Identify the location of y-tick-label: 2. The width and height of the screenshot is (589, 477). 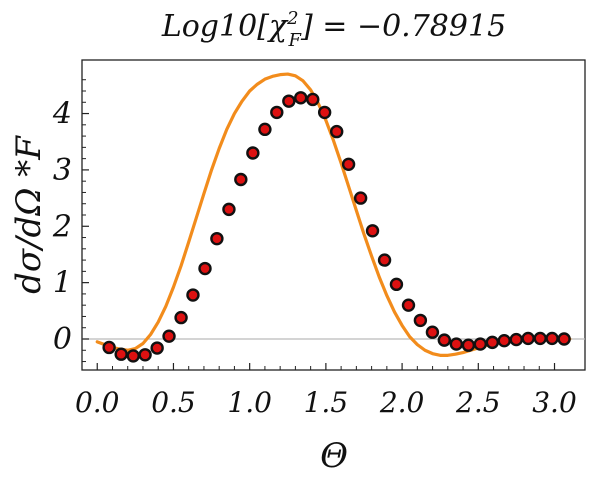
(62, 226).